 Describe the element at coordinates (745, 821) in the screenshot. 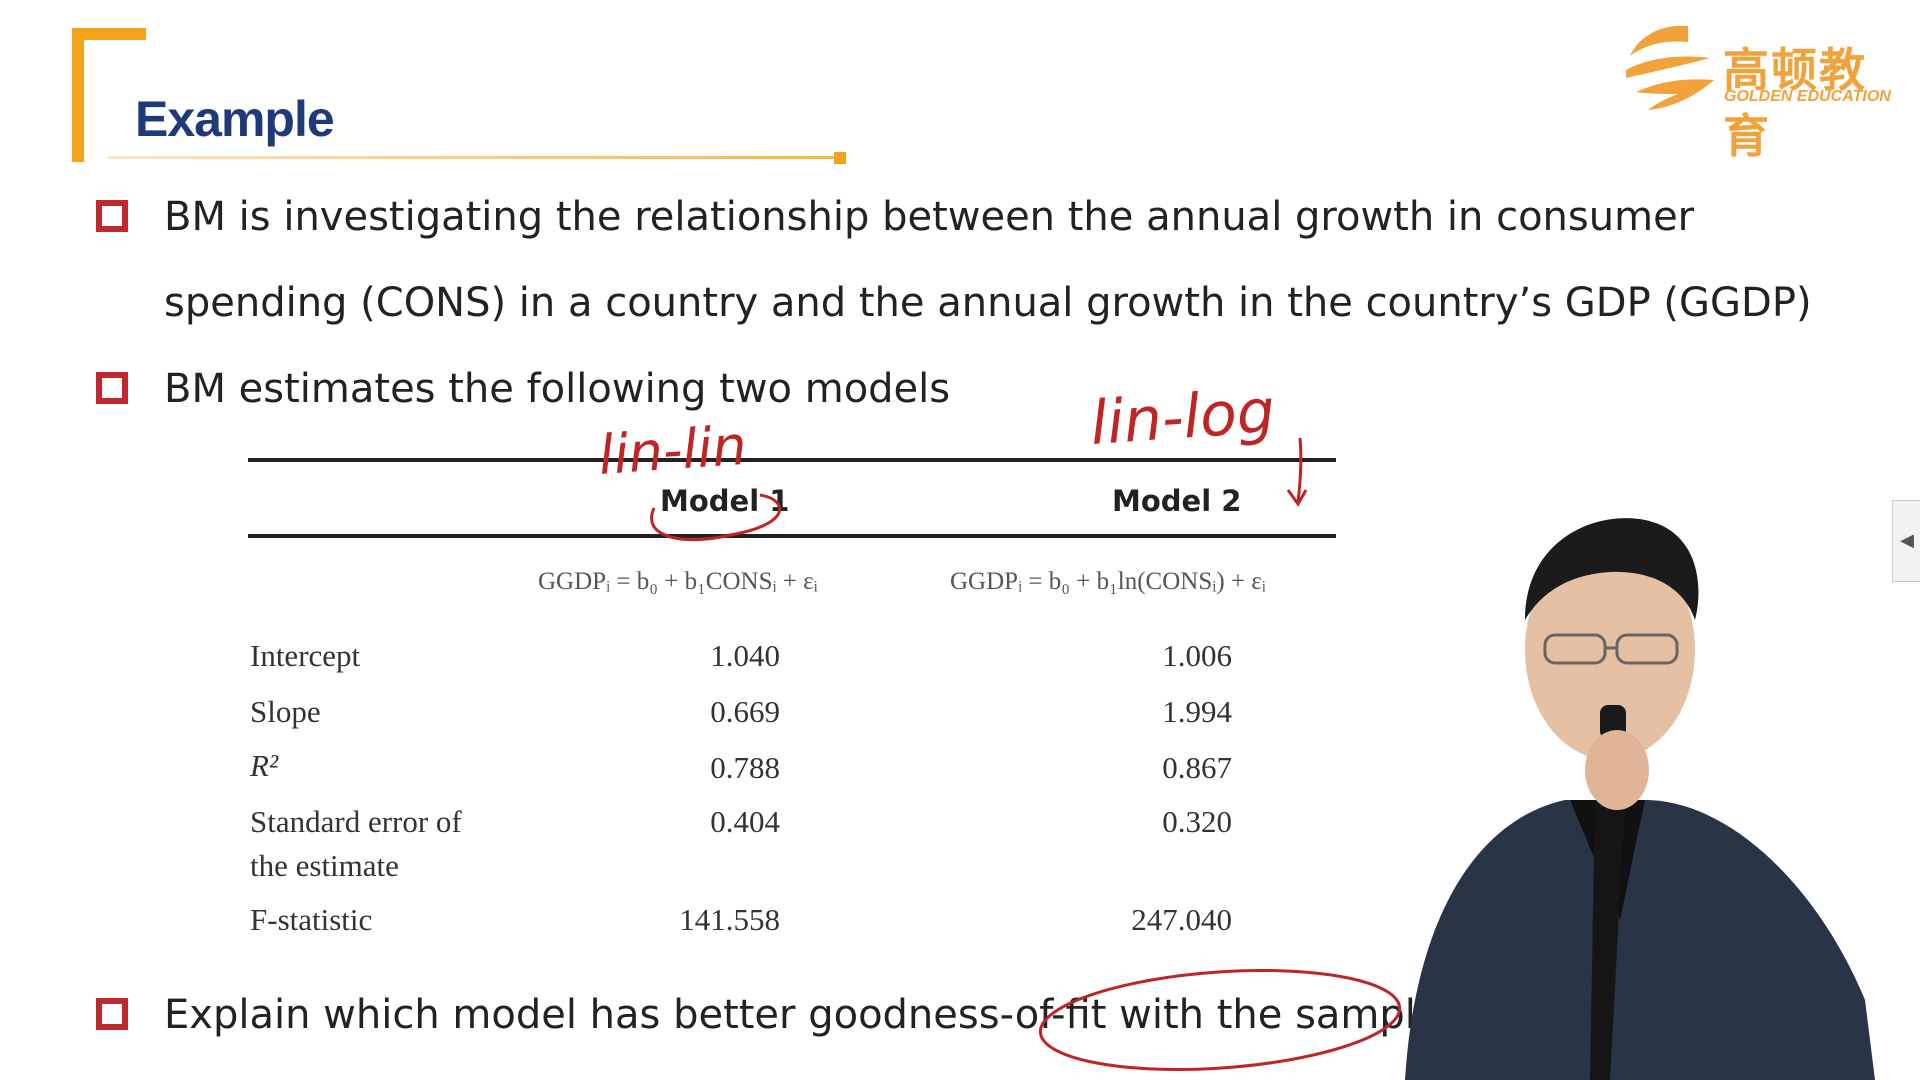

I see `cell-m1-std-error: 0.404` at that location.